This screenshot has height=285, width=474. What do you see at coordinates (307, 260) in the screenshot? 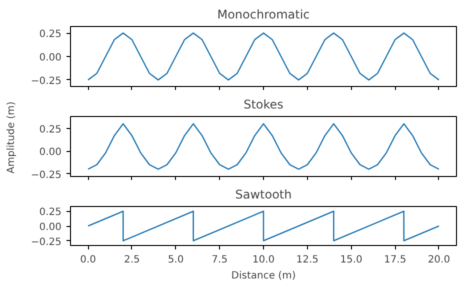
I see `x-tick-label: 12.5` at bounding box center [307, 260].